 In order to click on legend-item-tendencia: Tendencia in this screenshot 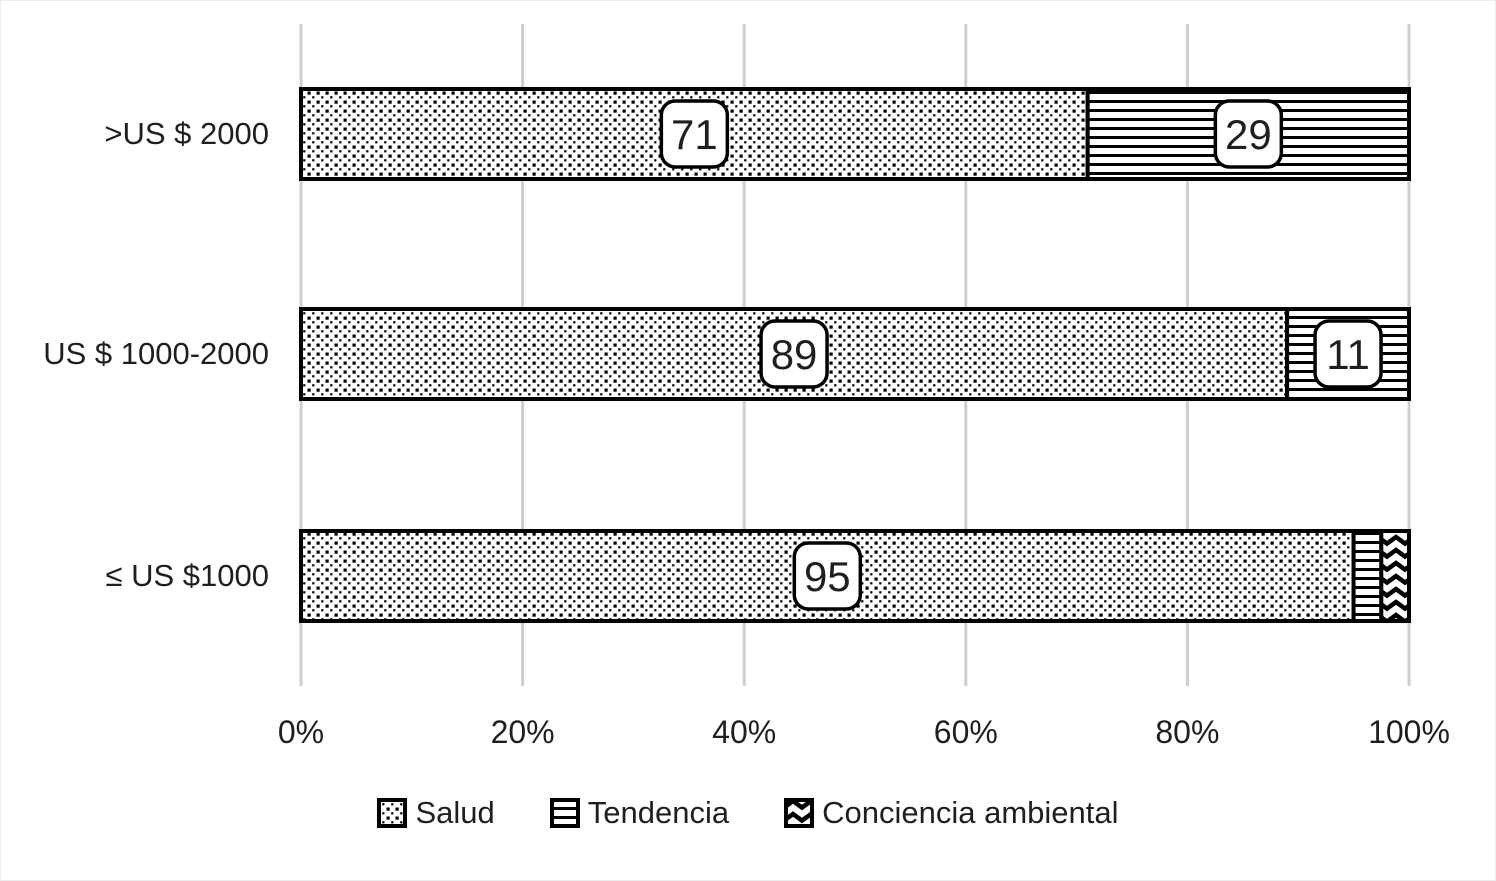, I will do `click(639, 813)`.